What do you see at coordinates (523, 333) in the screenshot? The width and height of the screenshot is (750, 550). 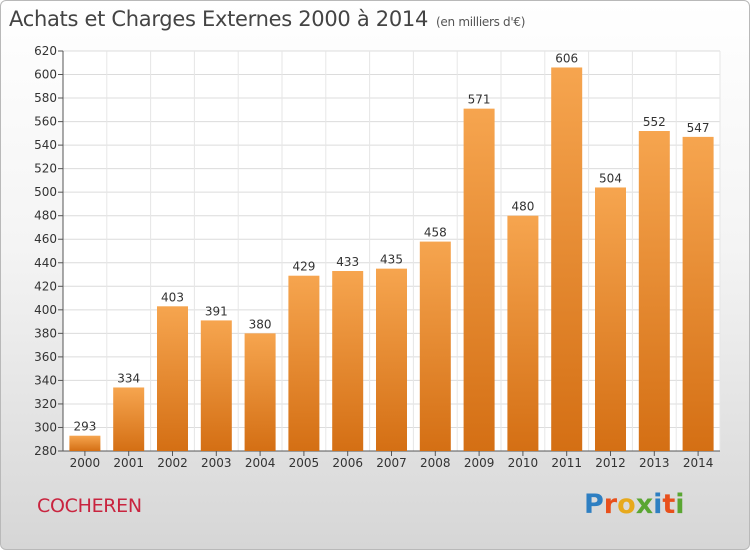 I see `bar-2010` at bounding box center [523, 333].